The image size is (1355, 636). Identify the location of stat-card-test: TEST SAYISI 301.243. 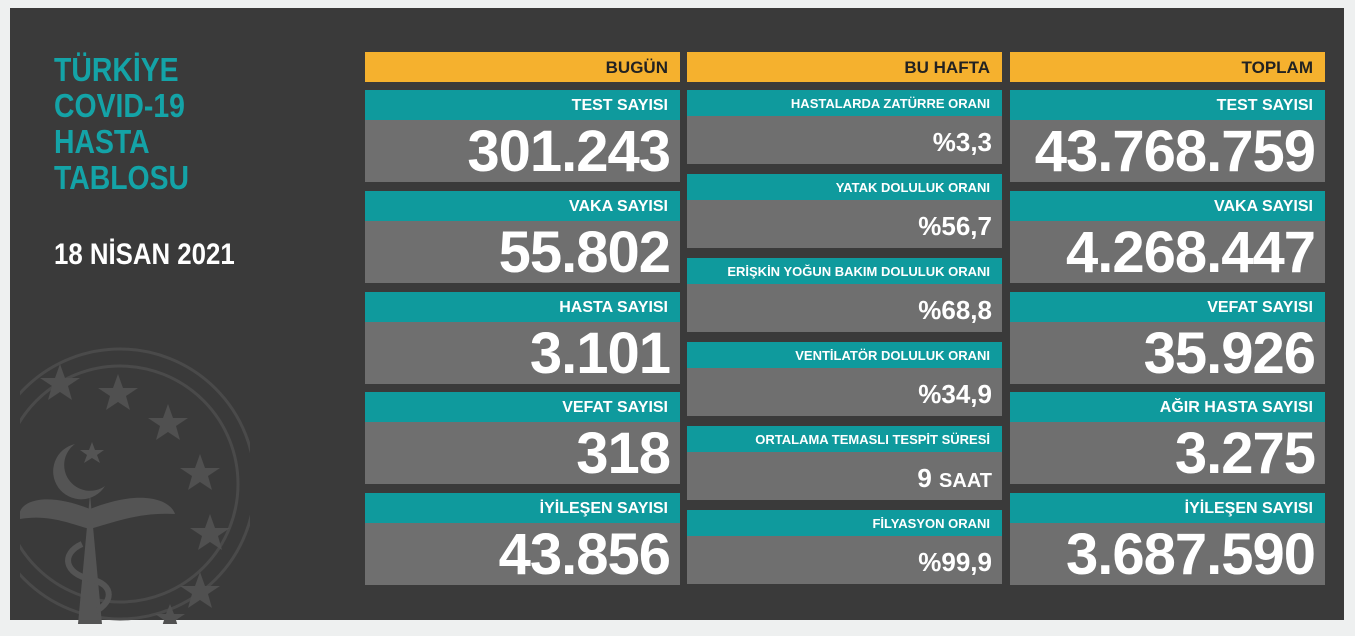
(522, 137).